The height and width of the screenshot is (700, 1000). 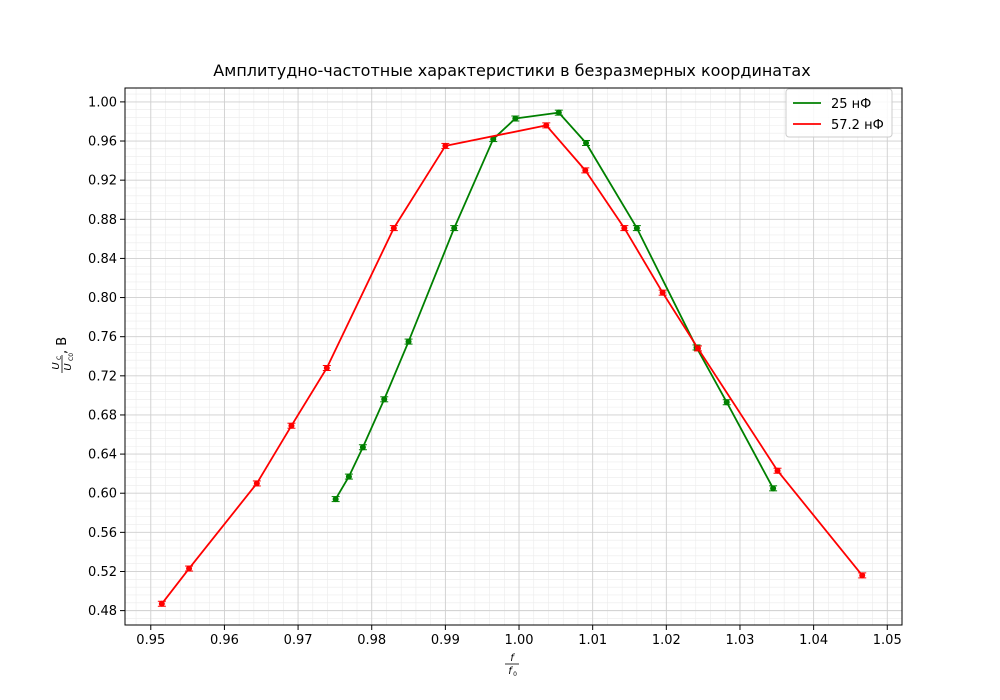 What do you see at coordinates (68, 367) in the screenshot?
I see `y-axis-label-denominator: U` at bounding box center [68, 367].